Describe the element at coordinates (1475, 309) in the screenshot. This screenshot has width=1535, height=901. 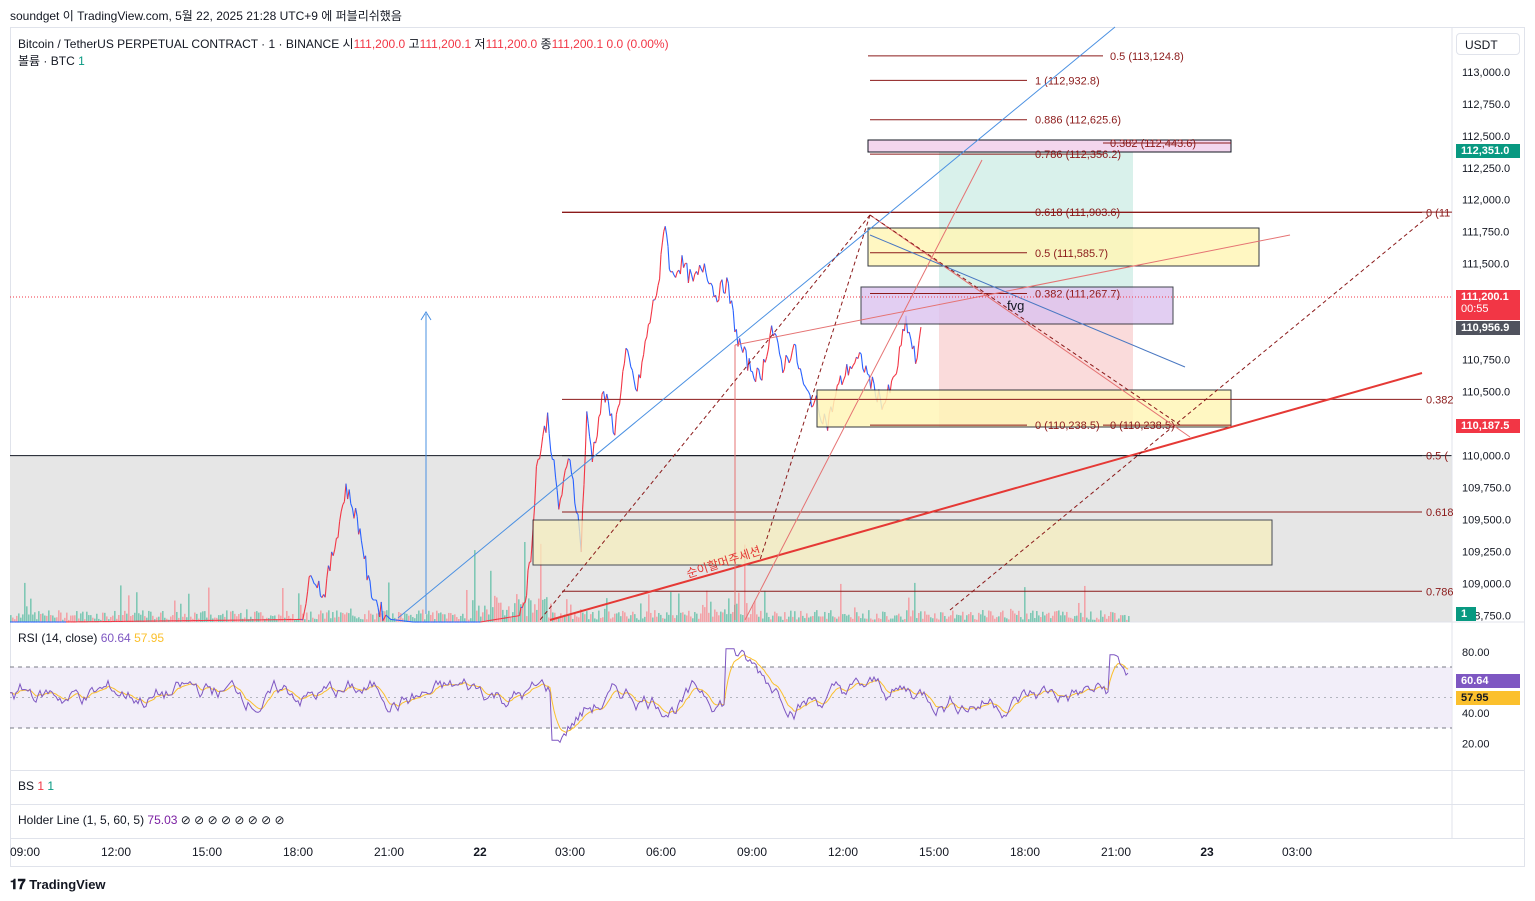
I see `countdown: 00:55` at that location.